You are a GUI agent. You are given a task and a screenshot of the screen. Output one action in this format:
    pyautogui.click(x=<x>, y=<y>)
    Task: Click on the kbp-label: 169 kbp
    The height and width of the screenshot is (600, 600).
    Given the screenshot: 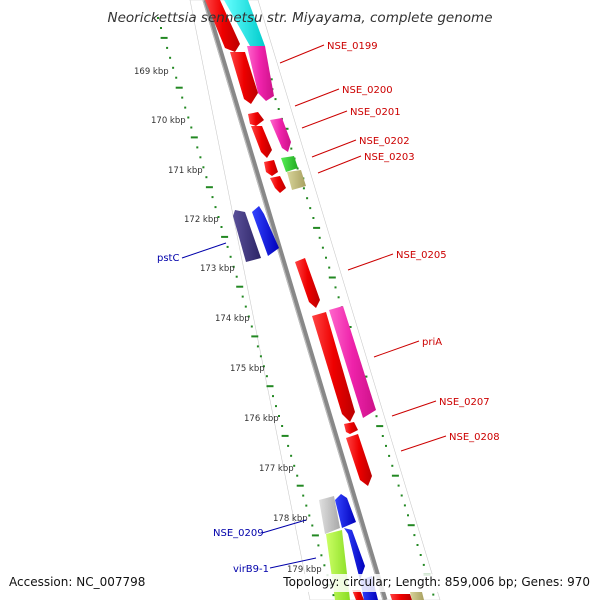 What is the action you would take?
    pyautogui.click(x=151, y=72)
    